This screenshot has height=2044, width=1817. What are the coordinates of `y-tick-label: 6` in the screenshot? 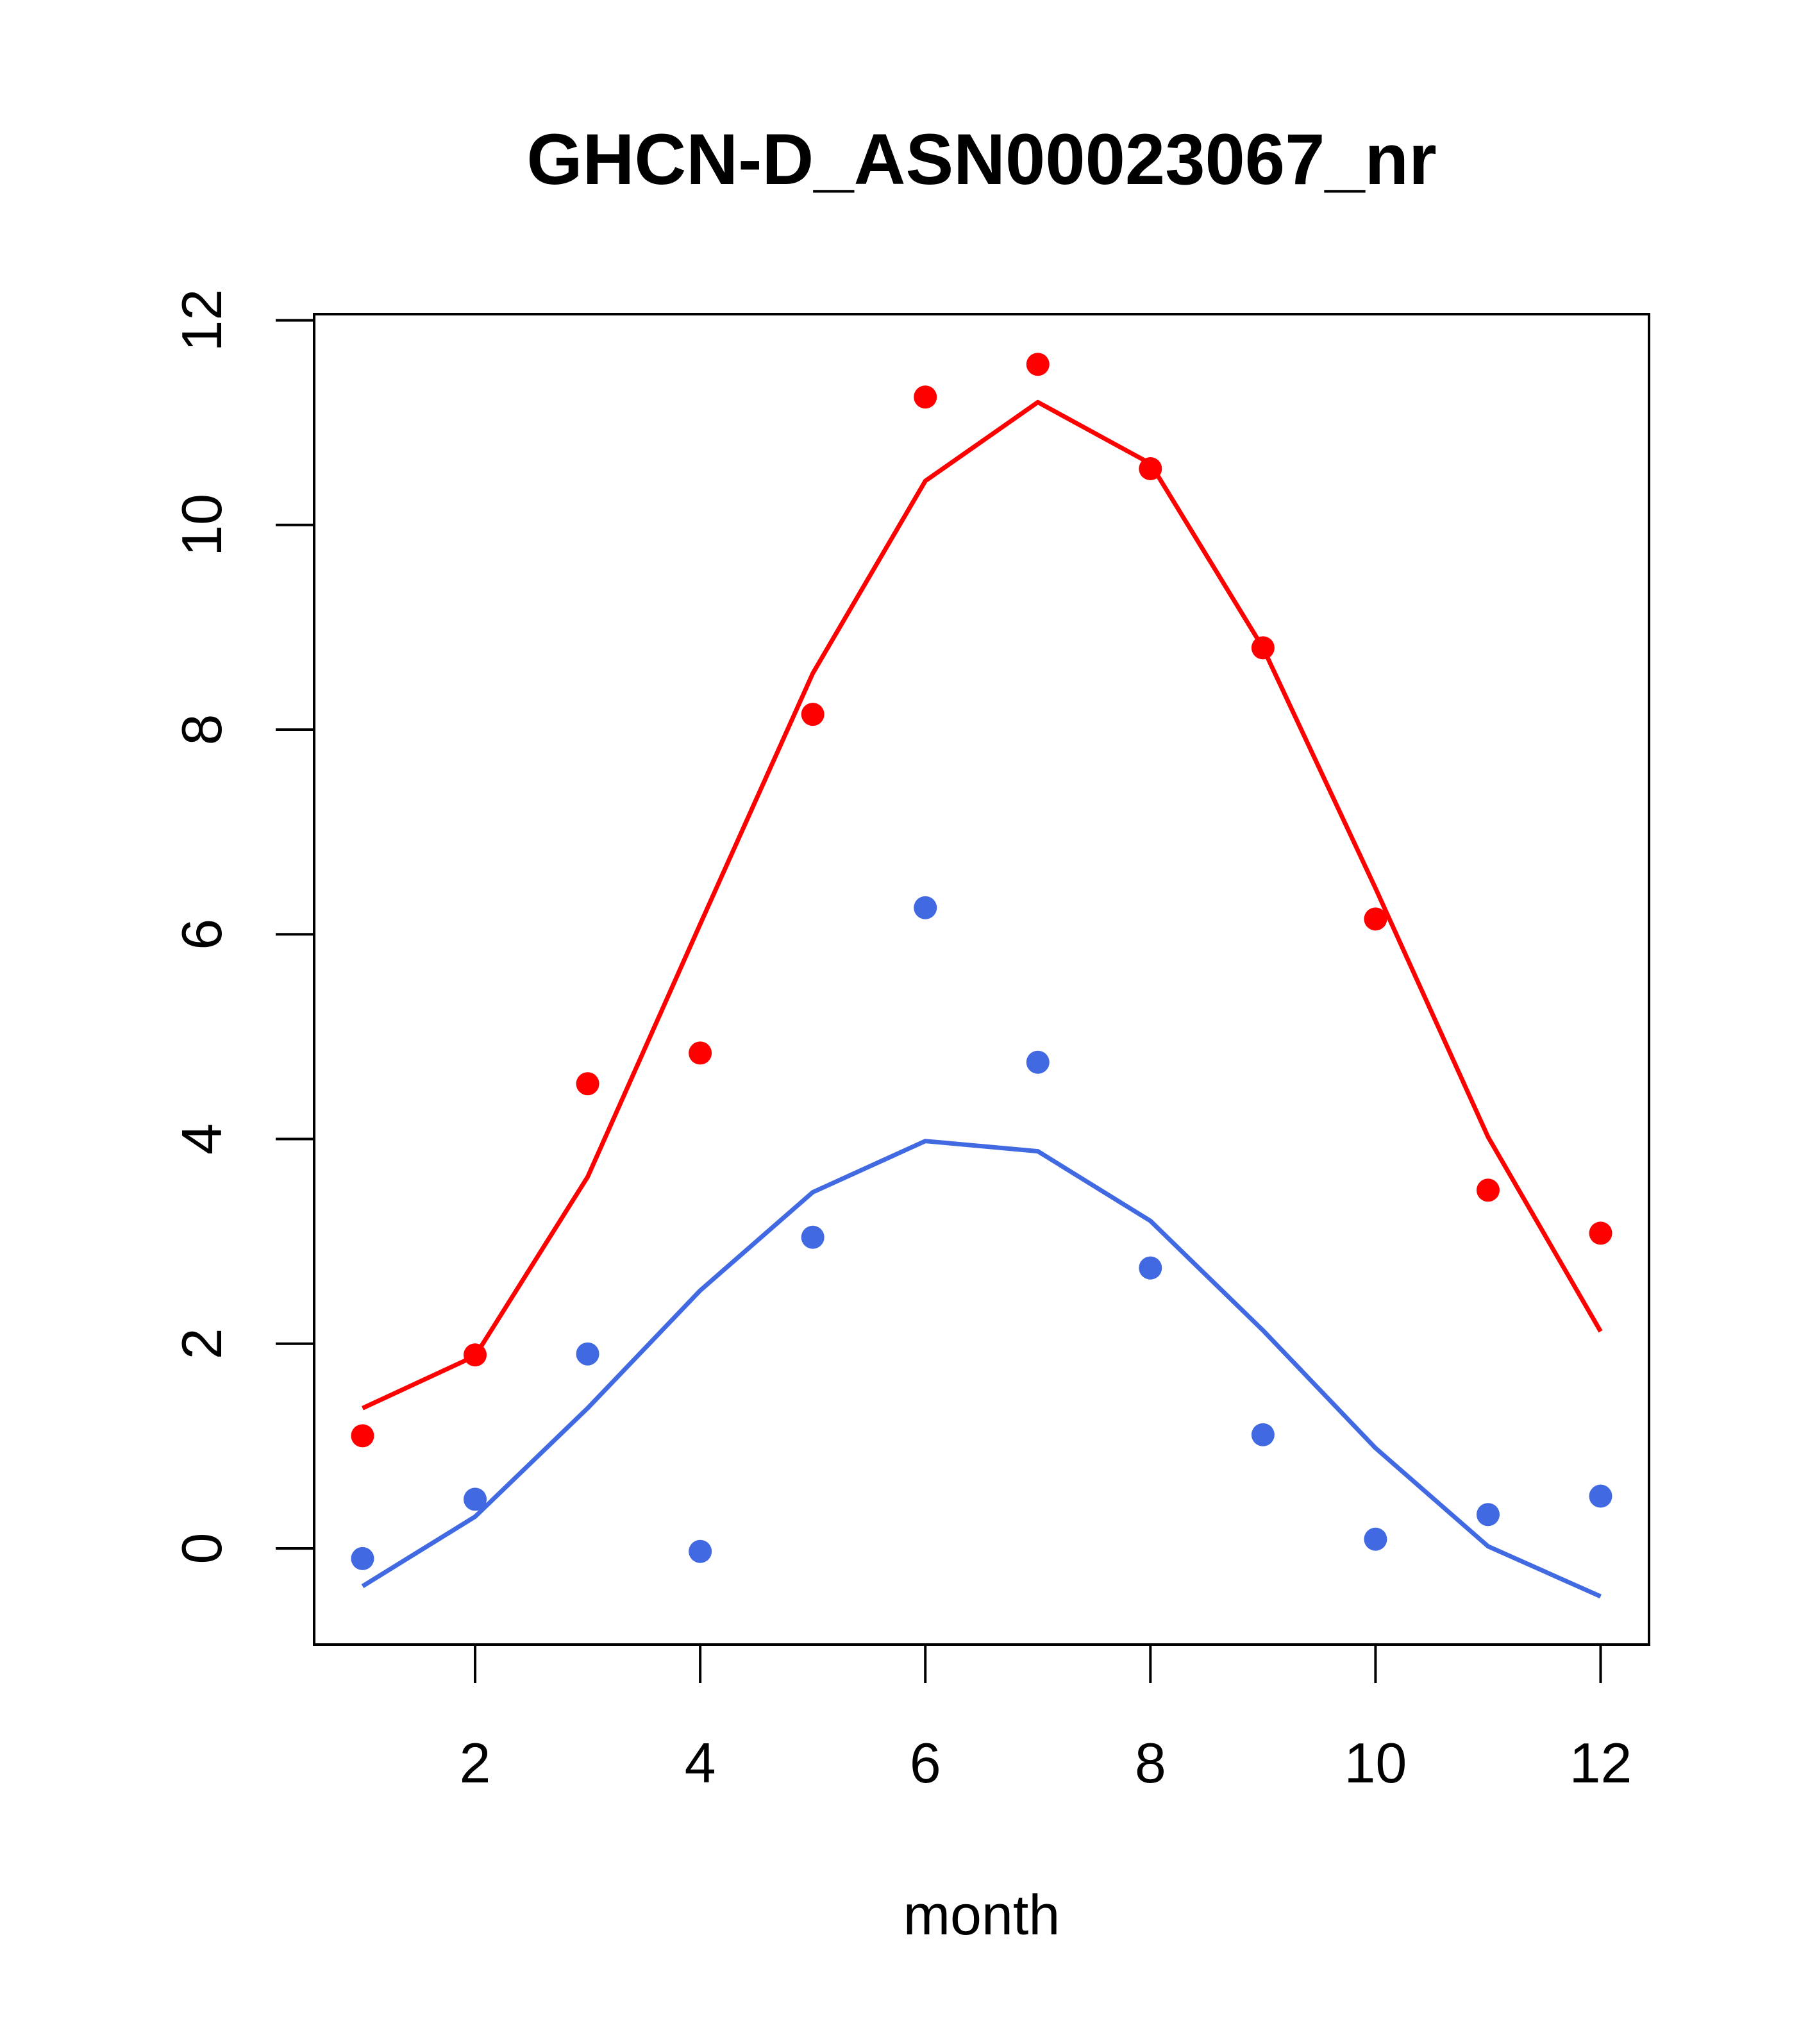 It's located at (201, 934).